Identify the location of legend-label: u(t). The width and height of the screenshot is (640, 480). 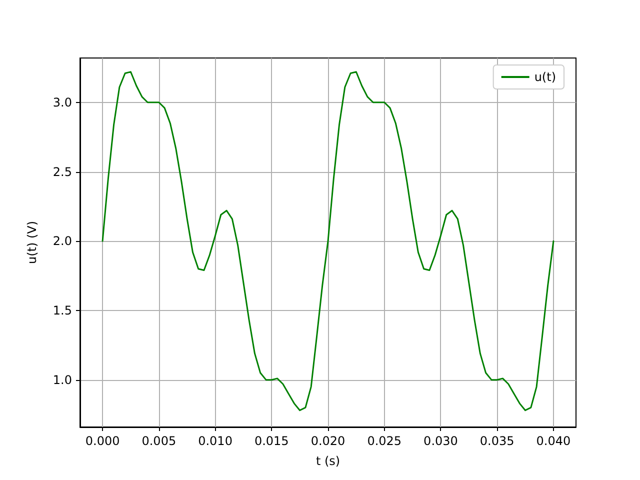
(545, 77).